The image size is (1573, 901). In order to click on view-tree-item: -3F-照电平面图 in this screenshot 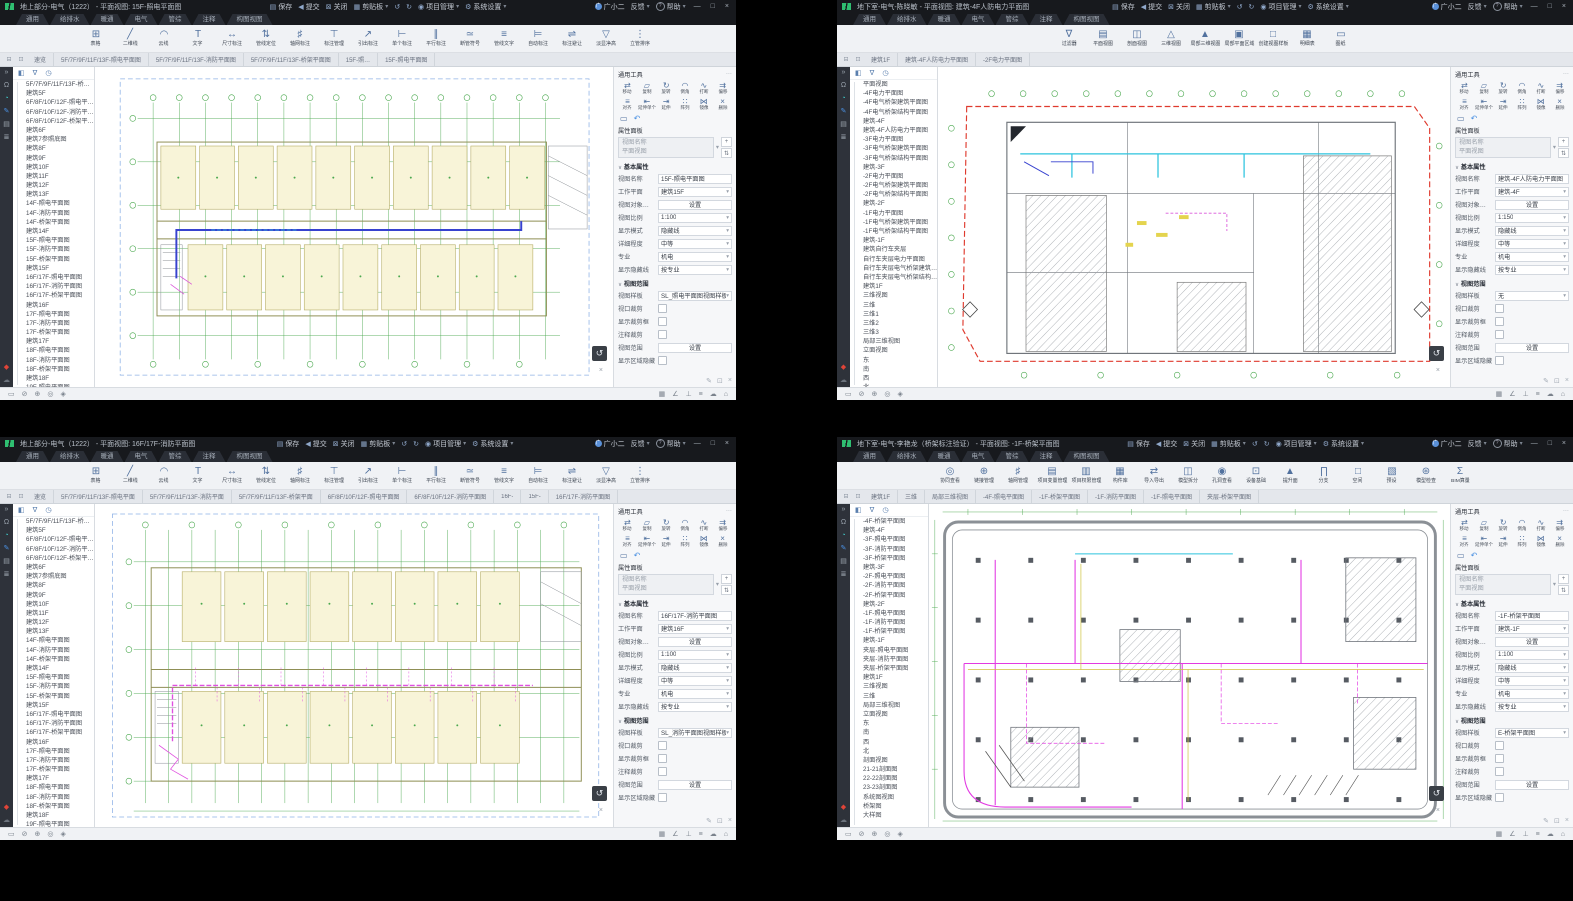, I will do `click(884, 540)`.